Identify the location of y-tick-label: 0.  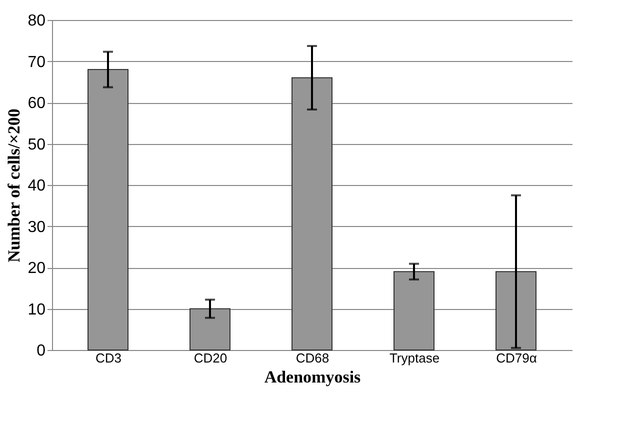
(41, 351).